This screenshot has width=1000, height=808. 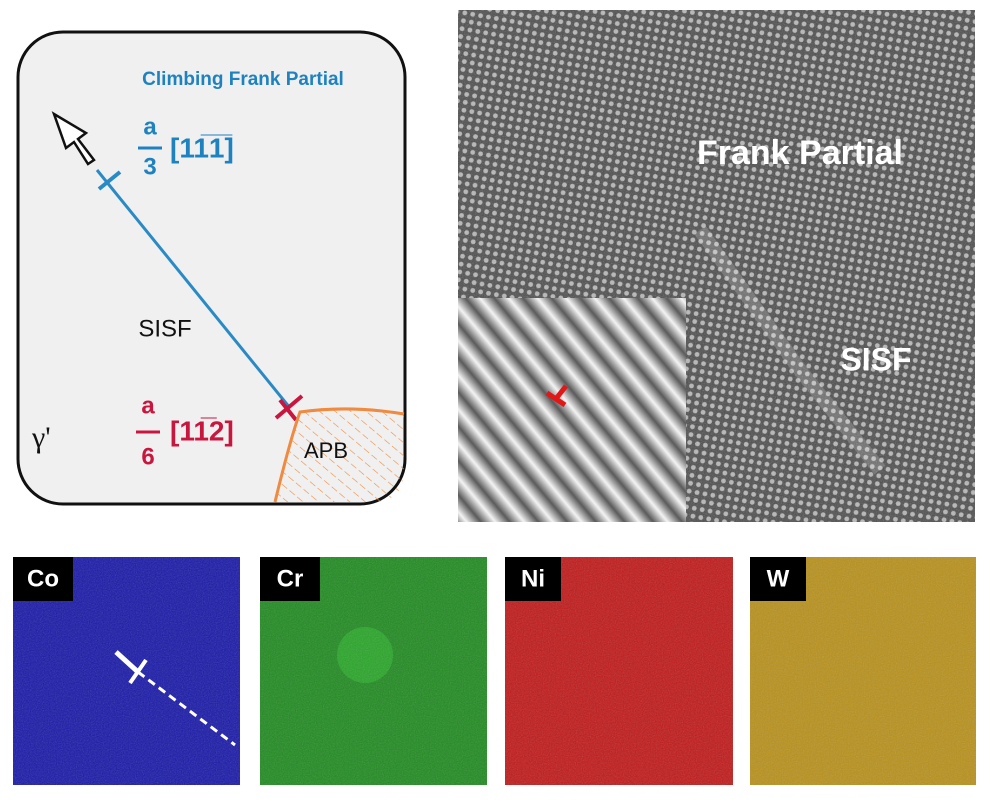 I want to click on element-label: W, so click(x=778, y=578).